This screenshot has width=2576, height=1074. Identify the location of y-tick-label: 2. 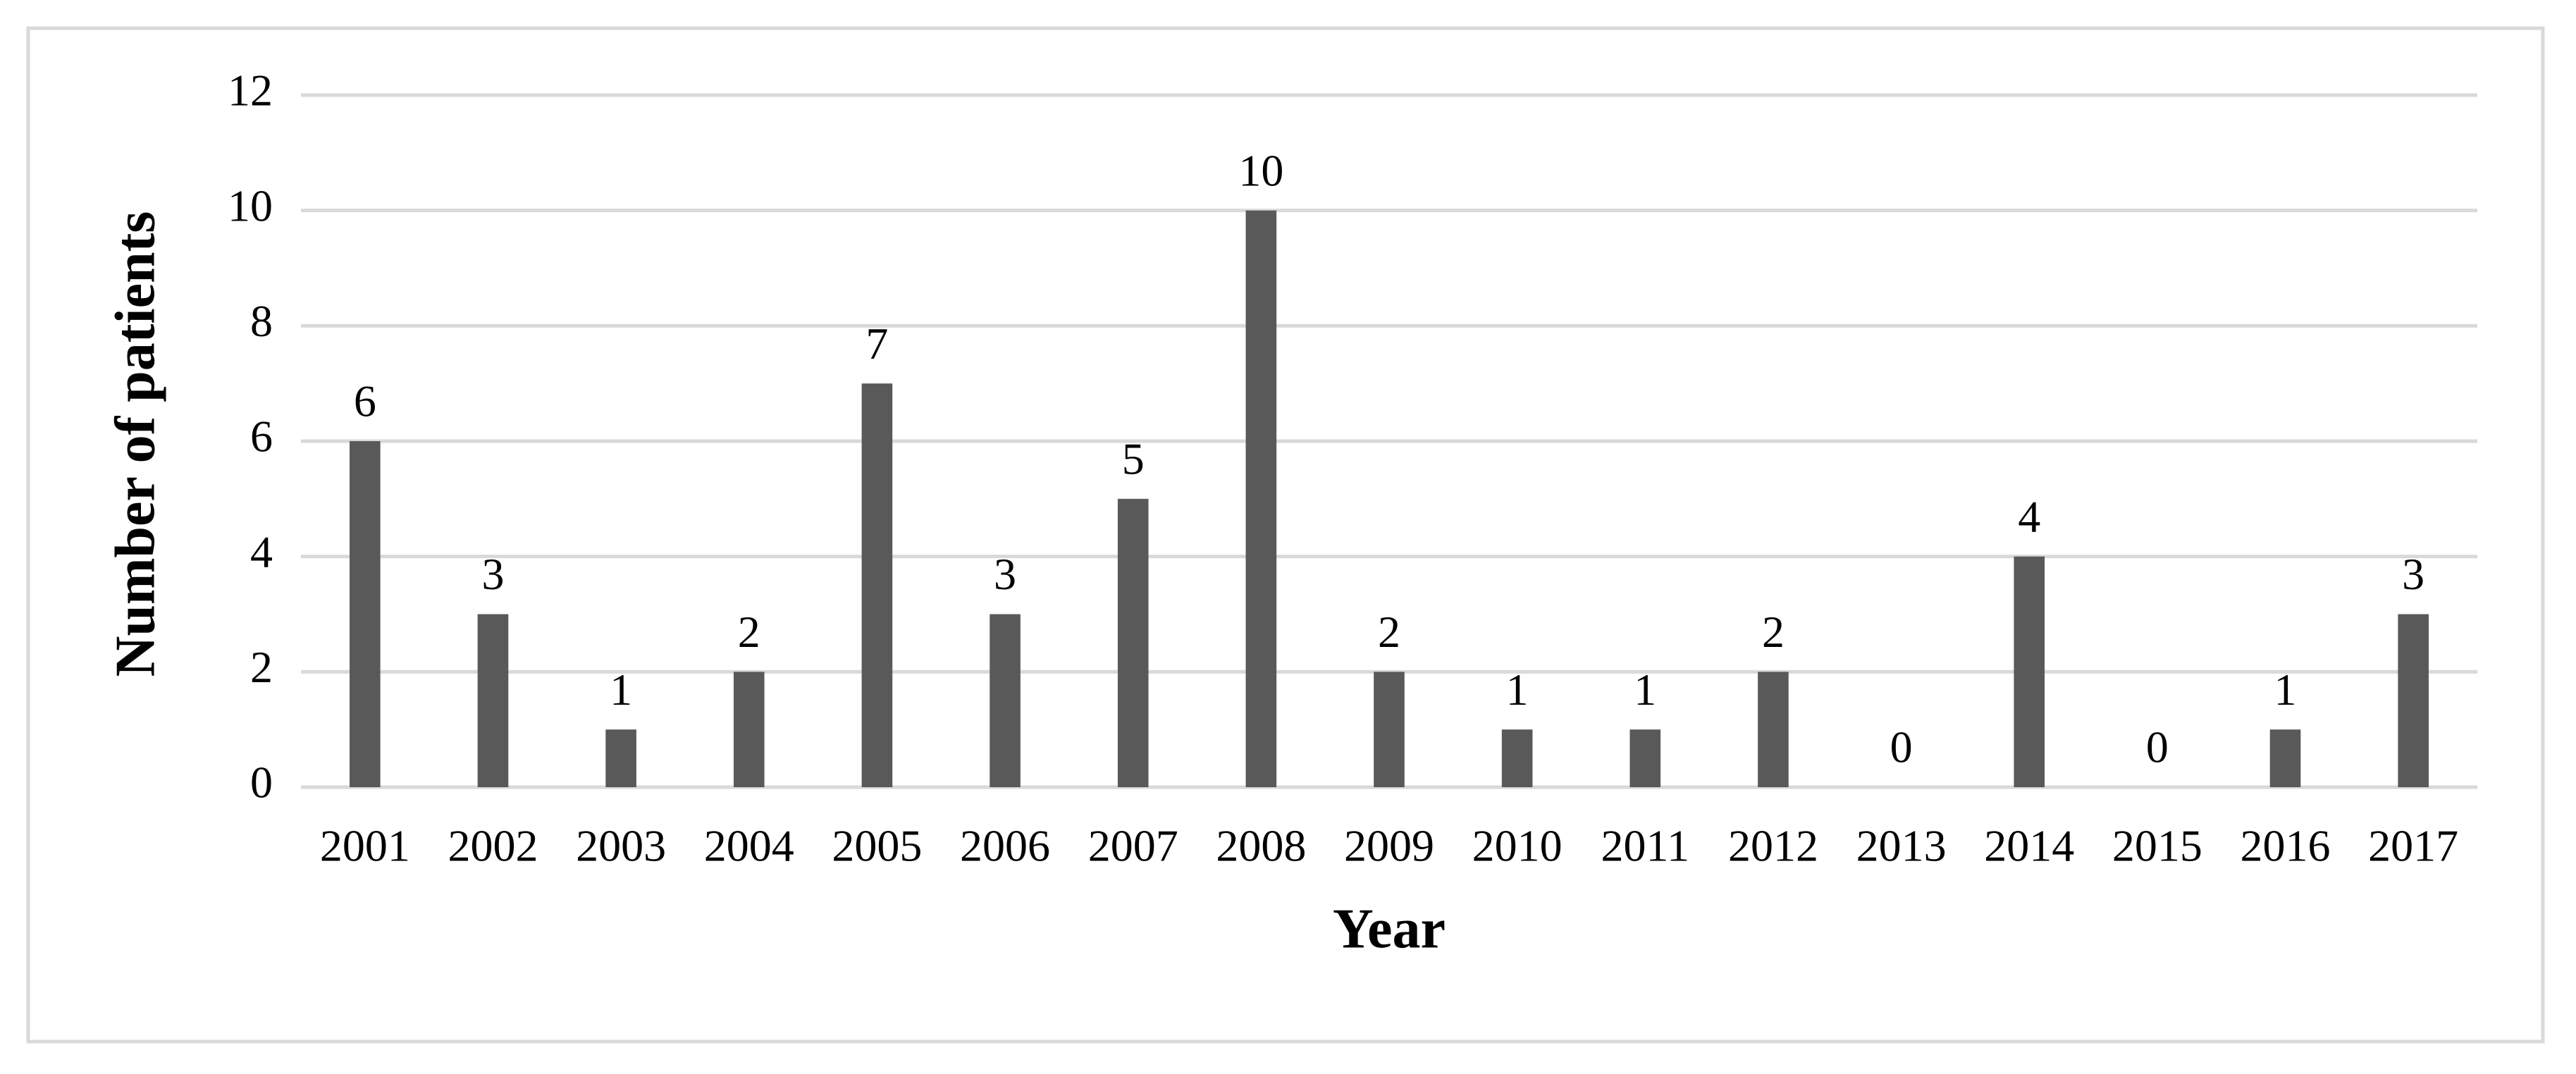
(261, 667).